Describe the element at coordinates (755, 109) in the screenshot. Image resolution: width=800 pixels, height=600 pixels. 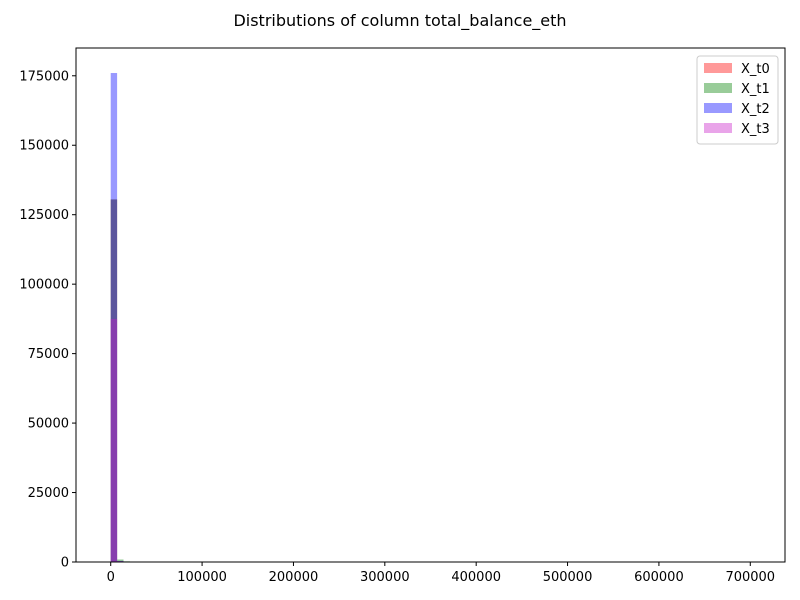
I see `legend-label-X_t2: X_t2` at that location.